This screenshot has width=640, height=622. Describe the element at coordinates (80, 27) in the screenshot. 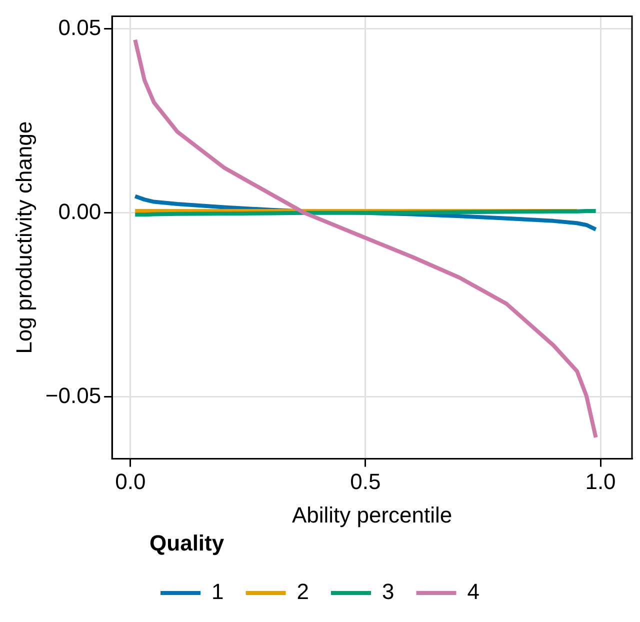

I see `y-tick-label: 0.05` at that location.